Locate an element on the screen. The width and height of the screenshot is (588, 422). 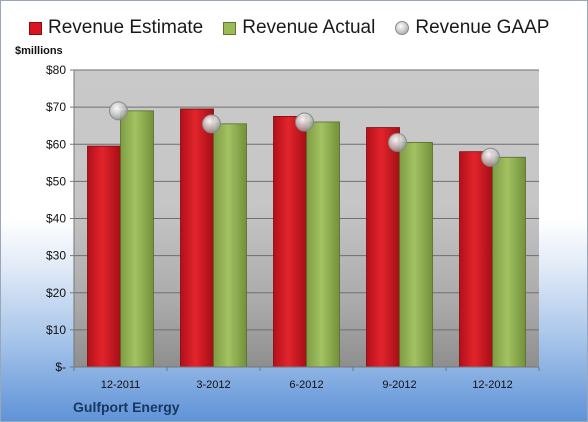
company-name: Gulfport Energy is located at coordinates (126, 407).